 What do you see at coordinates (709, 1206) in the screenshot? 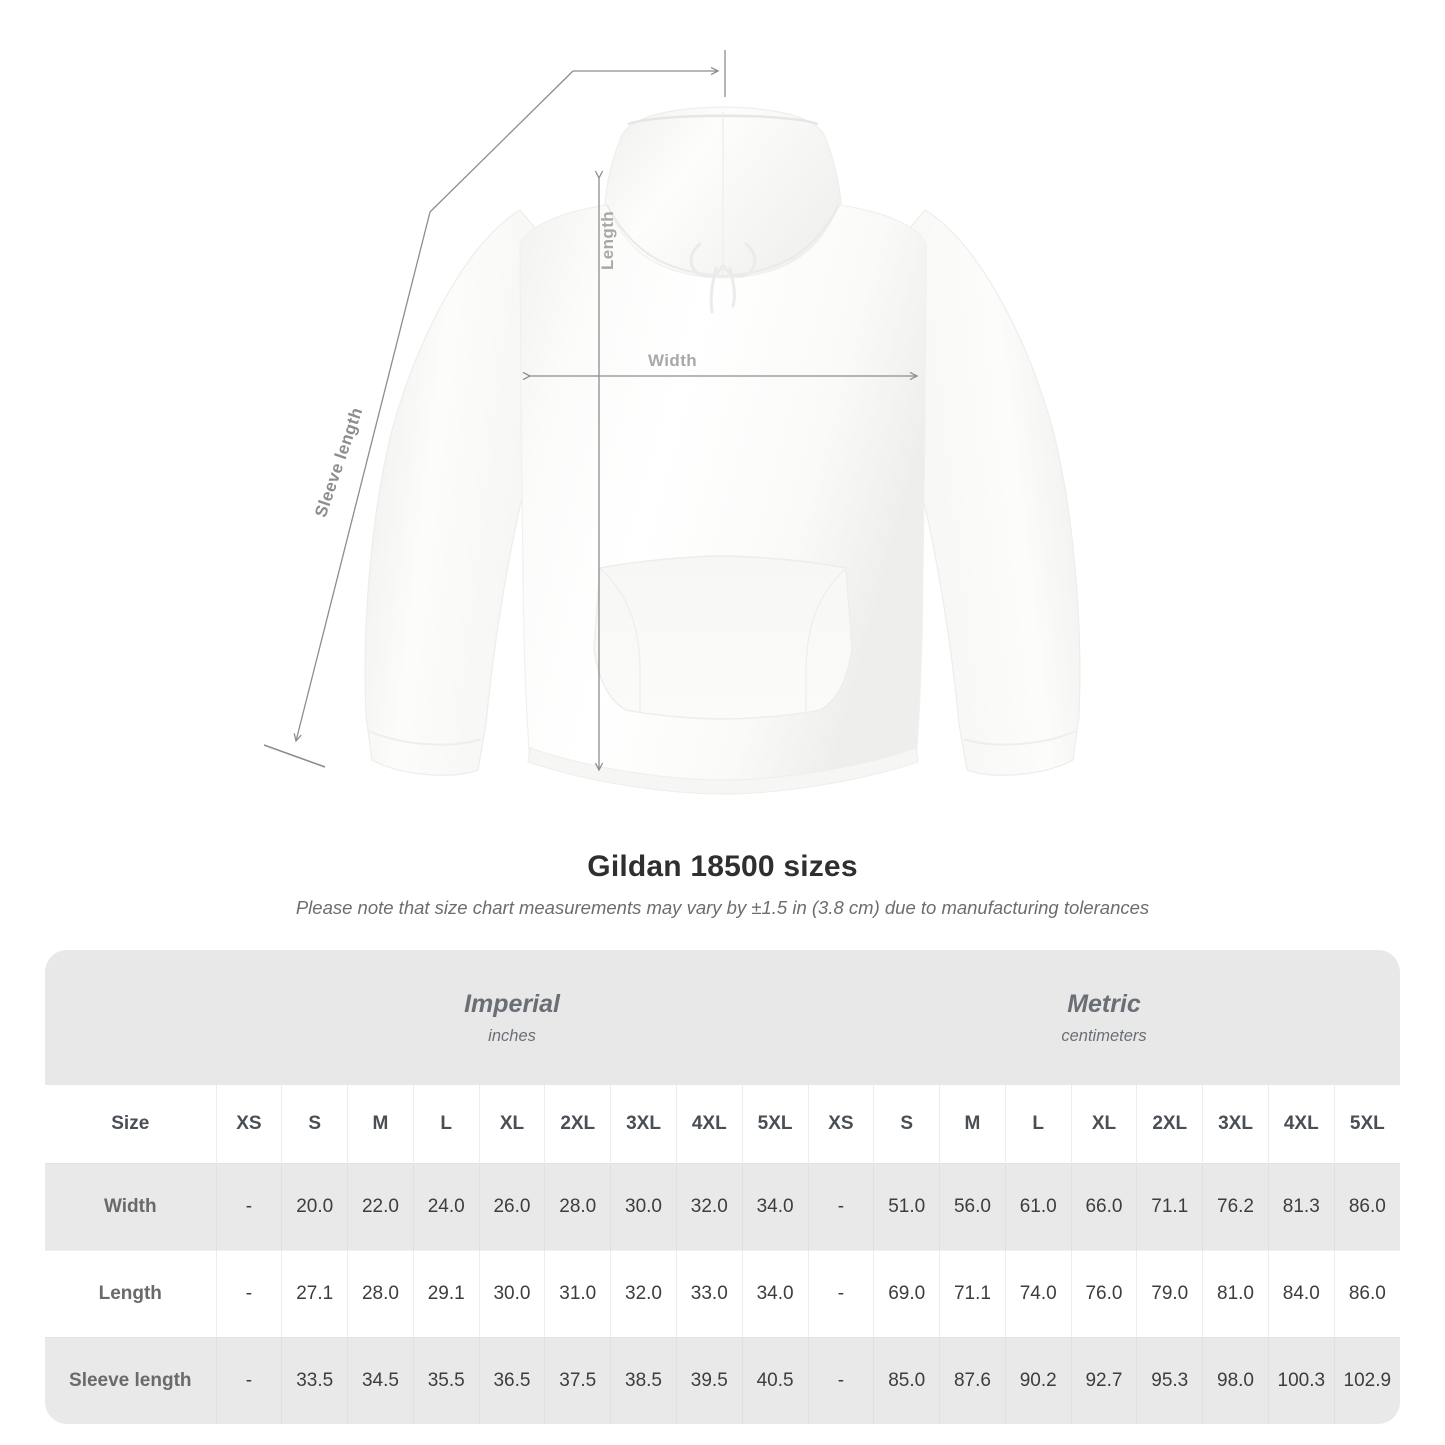
I see `cell-width-imperial-4xl: 32.0` at bounding box center [709, 1206].